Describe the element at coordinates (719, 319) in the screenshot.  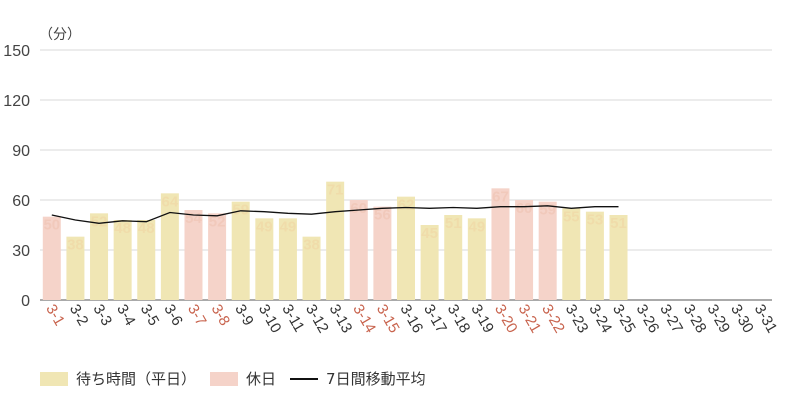
I see `x-tick-label: 3-29` at that location.